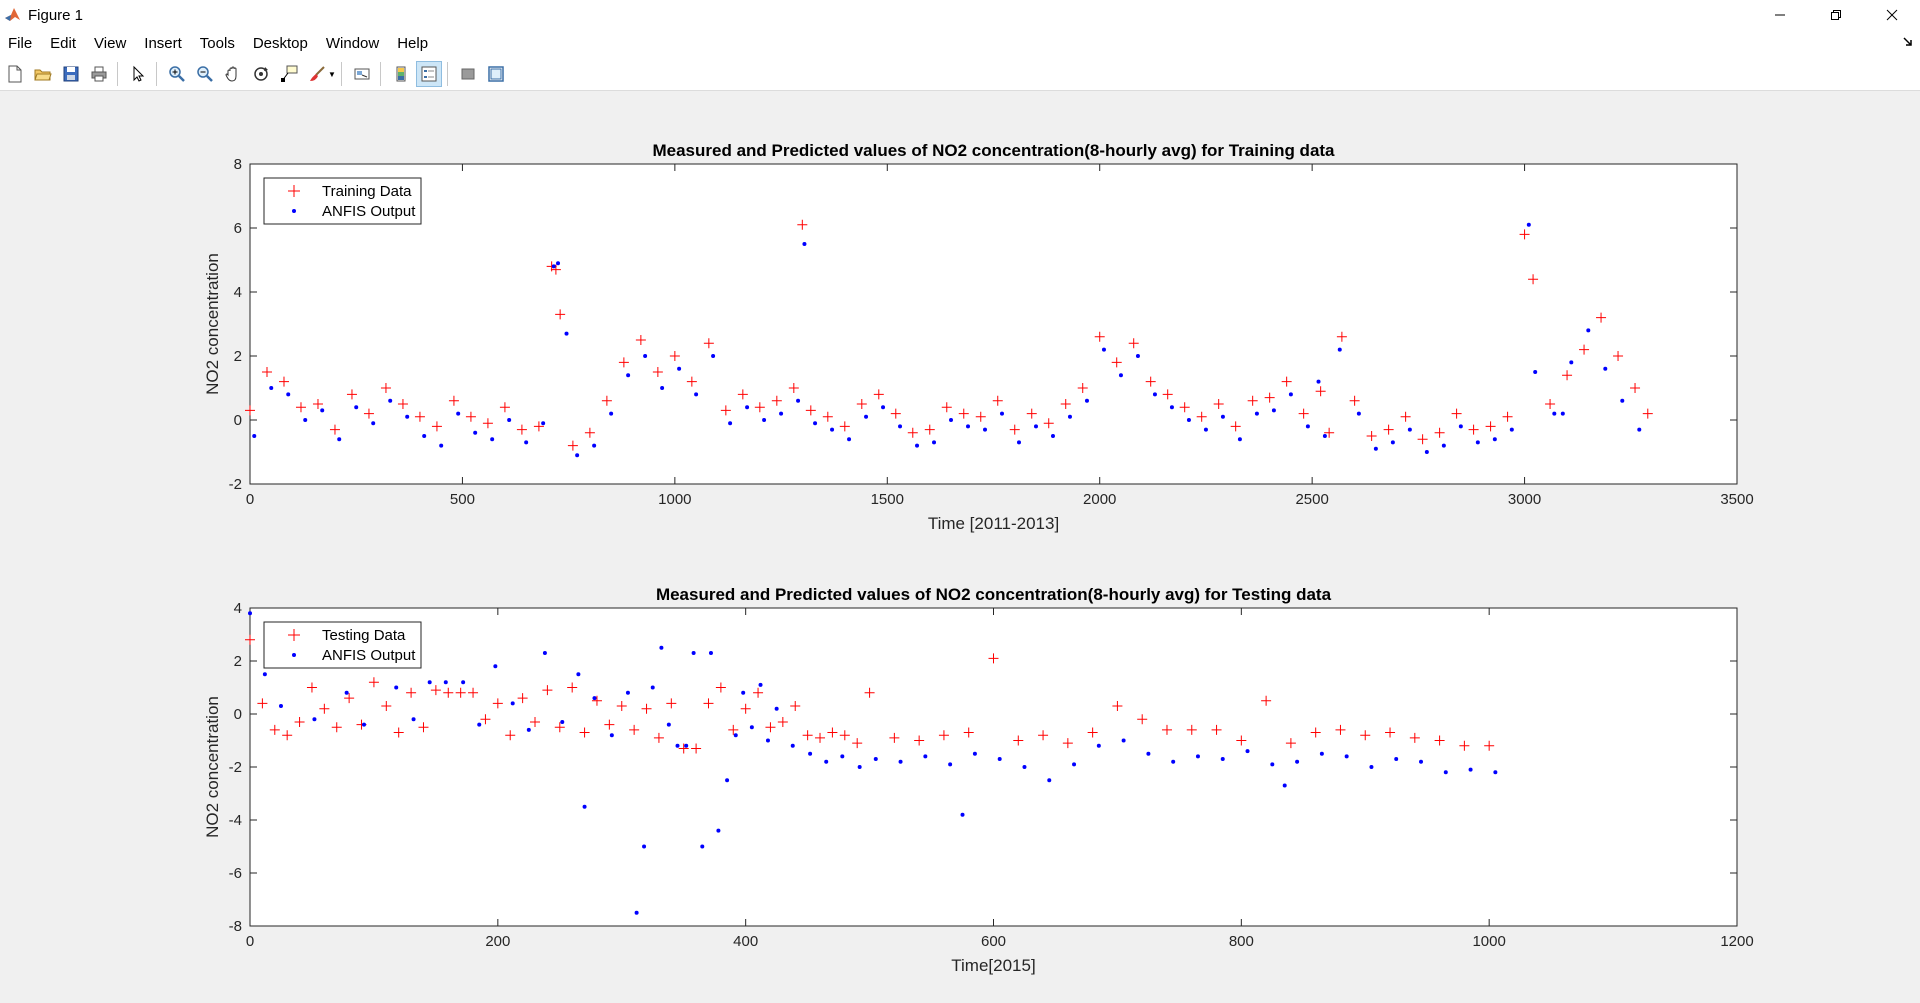 The width and height of the screenshot is (1920, 1003). What do you see at coordinates (117, 74) in the screenshot?
I see `toolbar-separator` at bounding box center [117, 74].